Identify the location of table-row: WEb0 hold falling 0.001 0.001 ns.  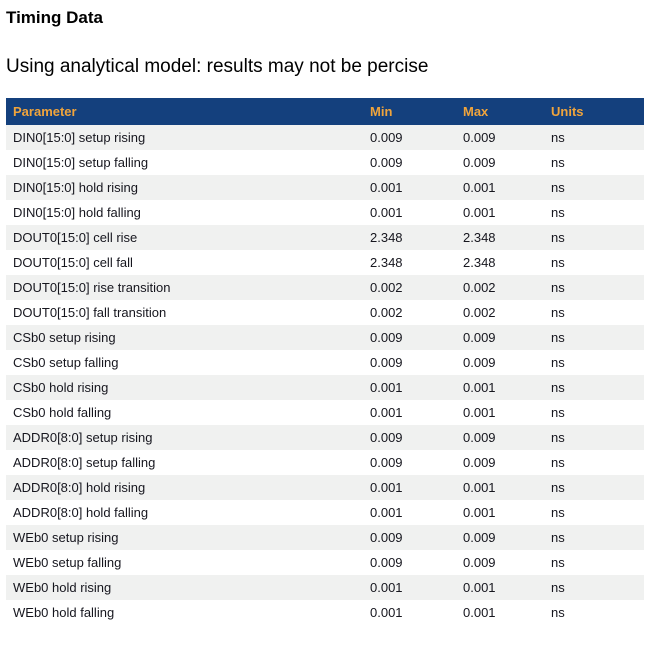
(325, 612).